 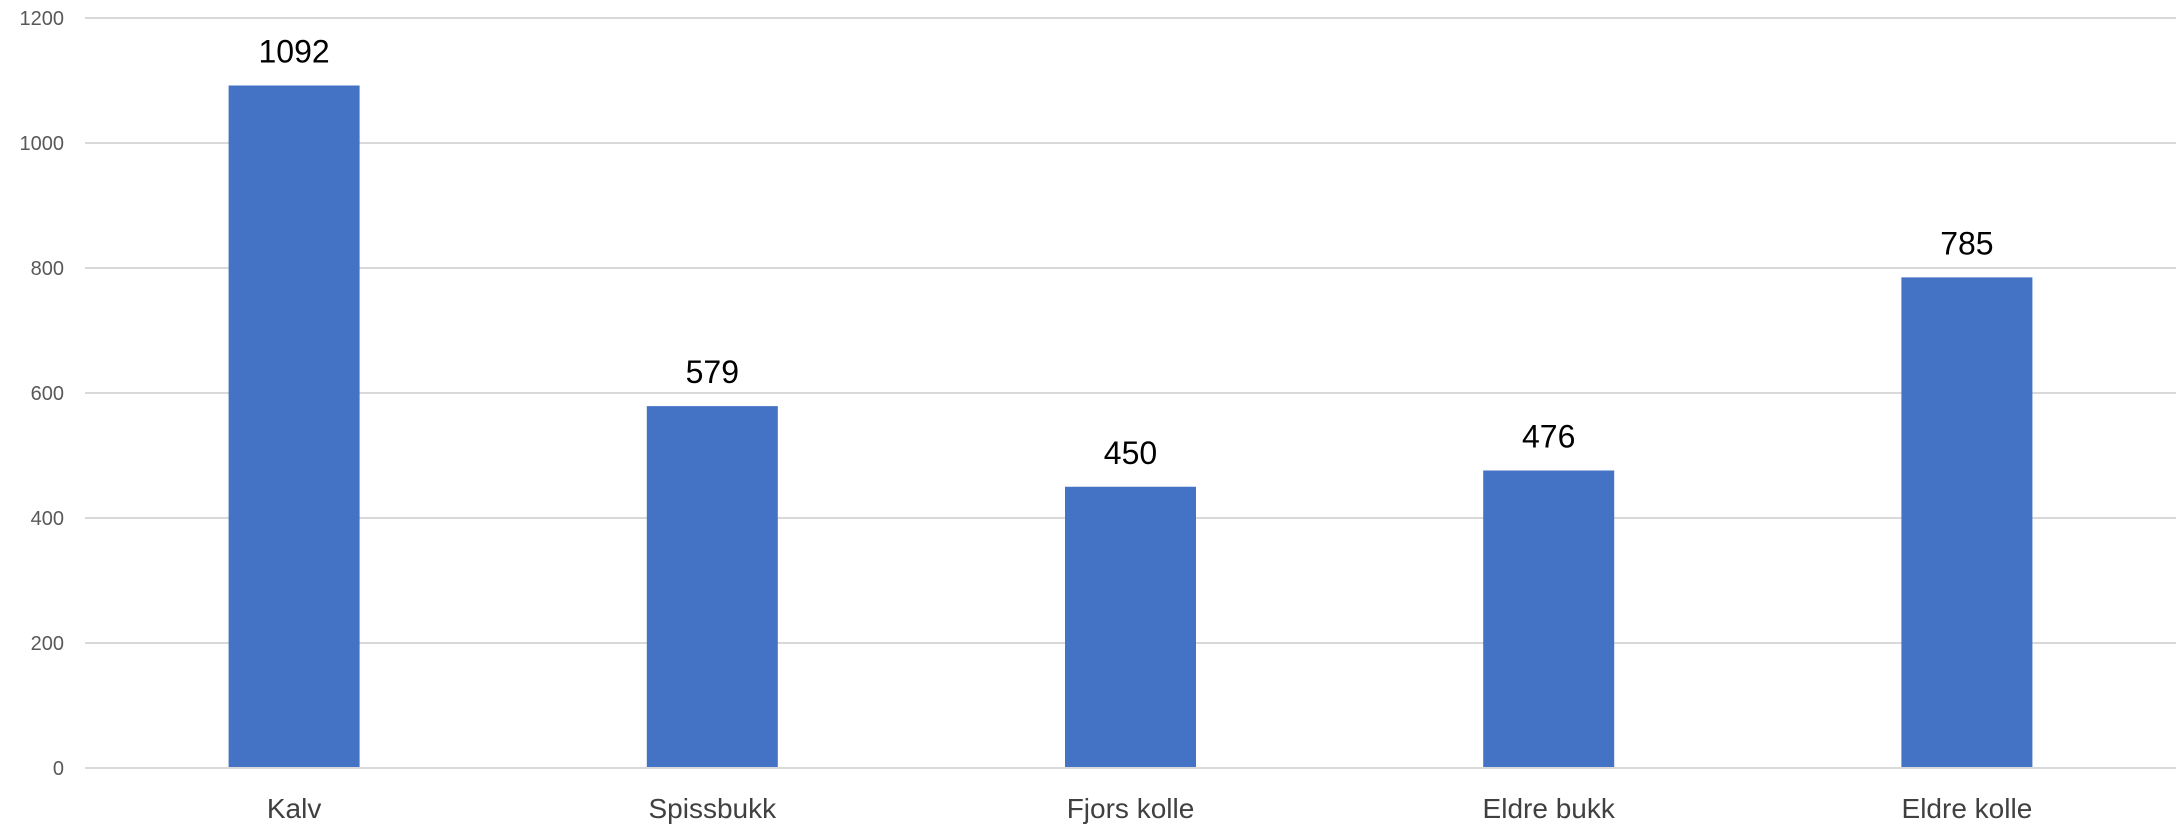 I want to click on x-tick-label: Kalv, so click(x=294, y=808).